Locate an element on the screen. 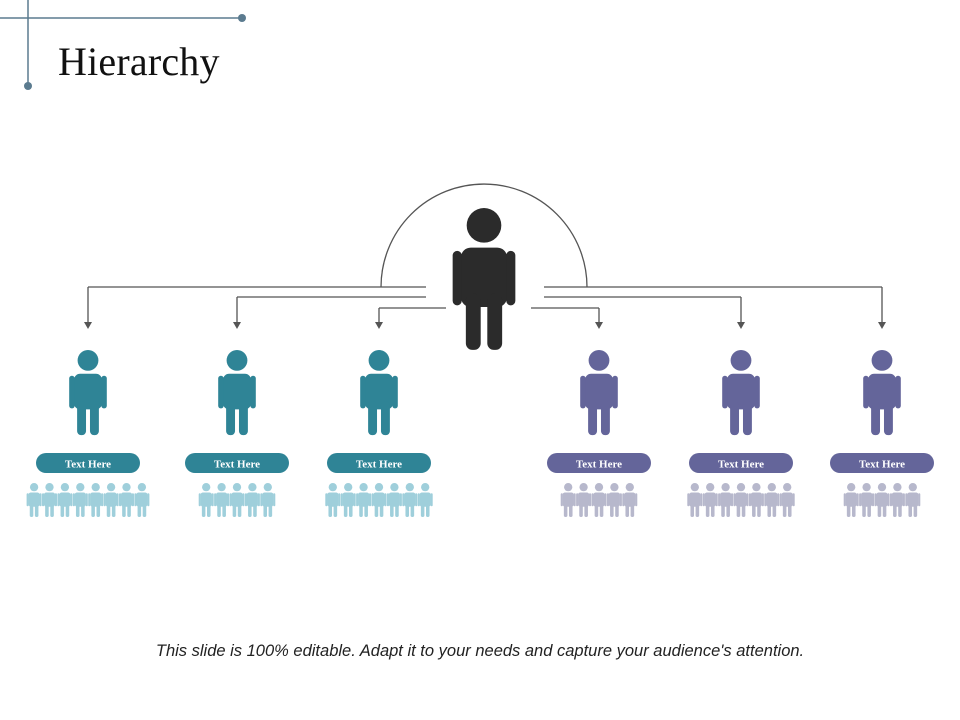  arc-connector is located at coordinates (484, 235).